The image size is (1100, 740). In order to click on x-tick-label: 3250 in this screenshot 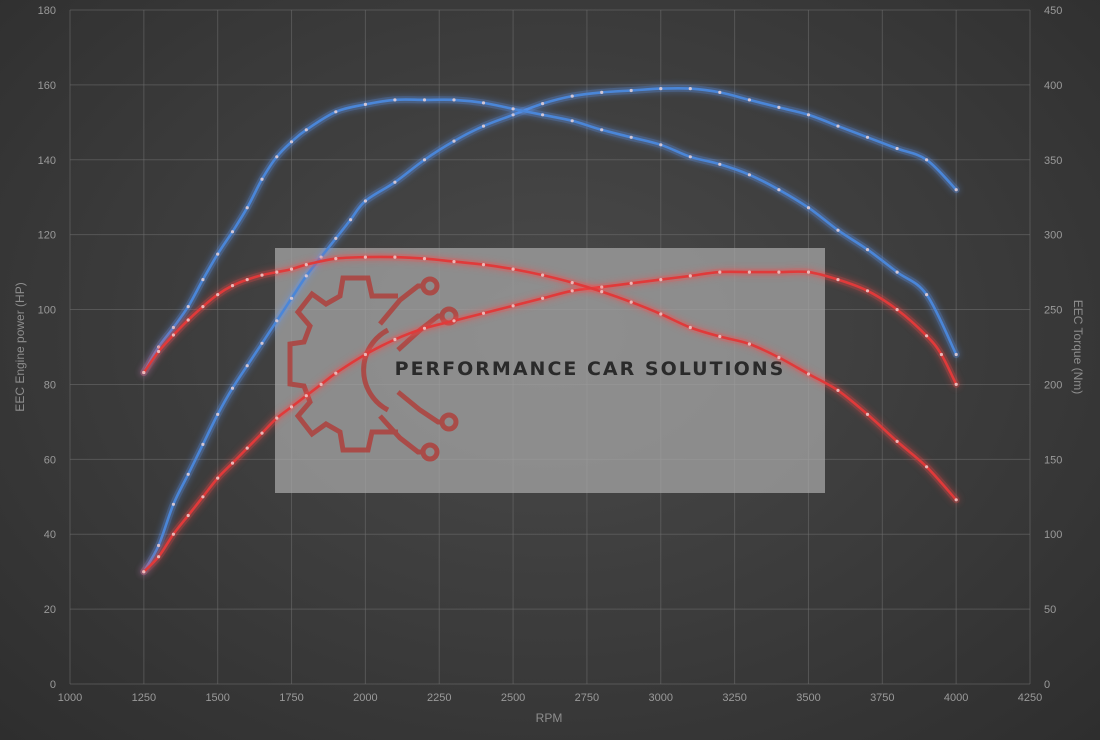, I will do `click(734, 698)`.